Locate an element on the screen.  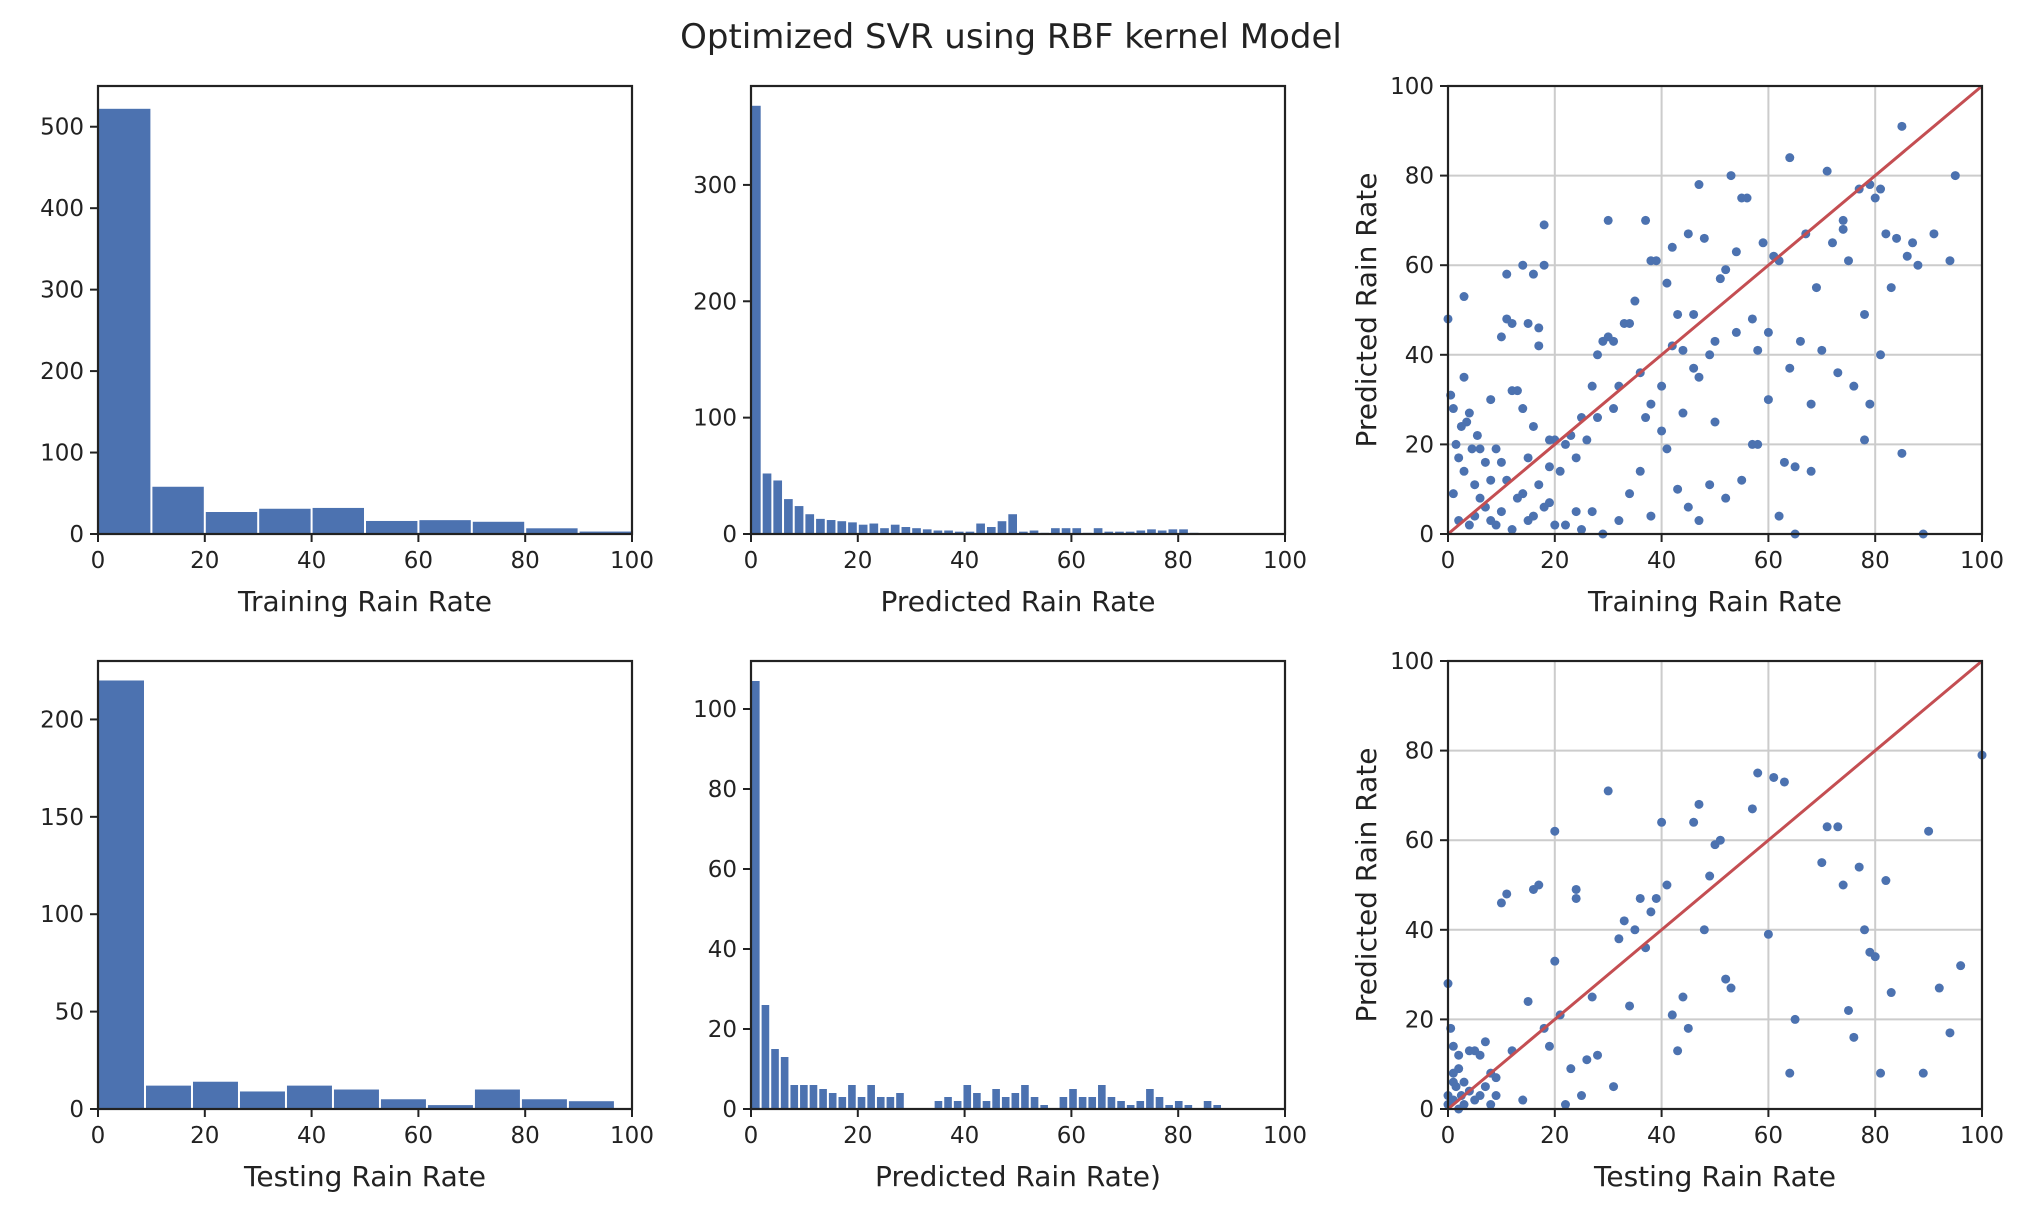
x-axis-label: Predicted Rain Rate is located at coordinates (1018, 601).